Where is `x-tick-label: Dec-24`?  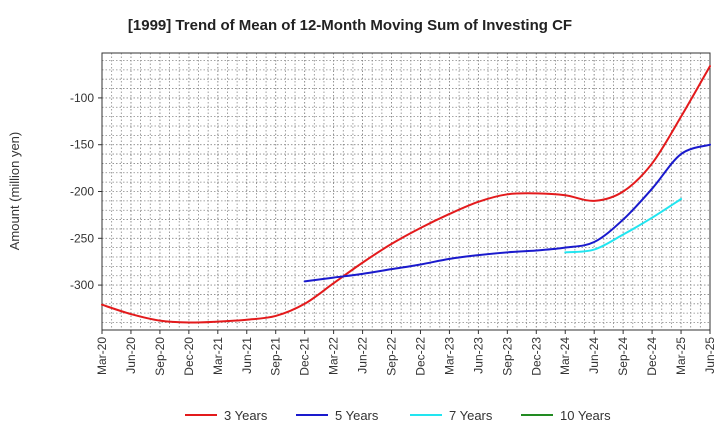 x-tick-label: Dec-24 is located at coordinates (652, 356).